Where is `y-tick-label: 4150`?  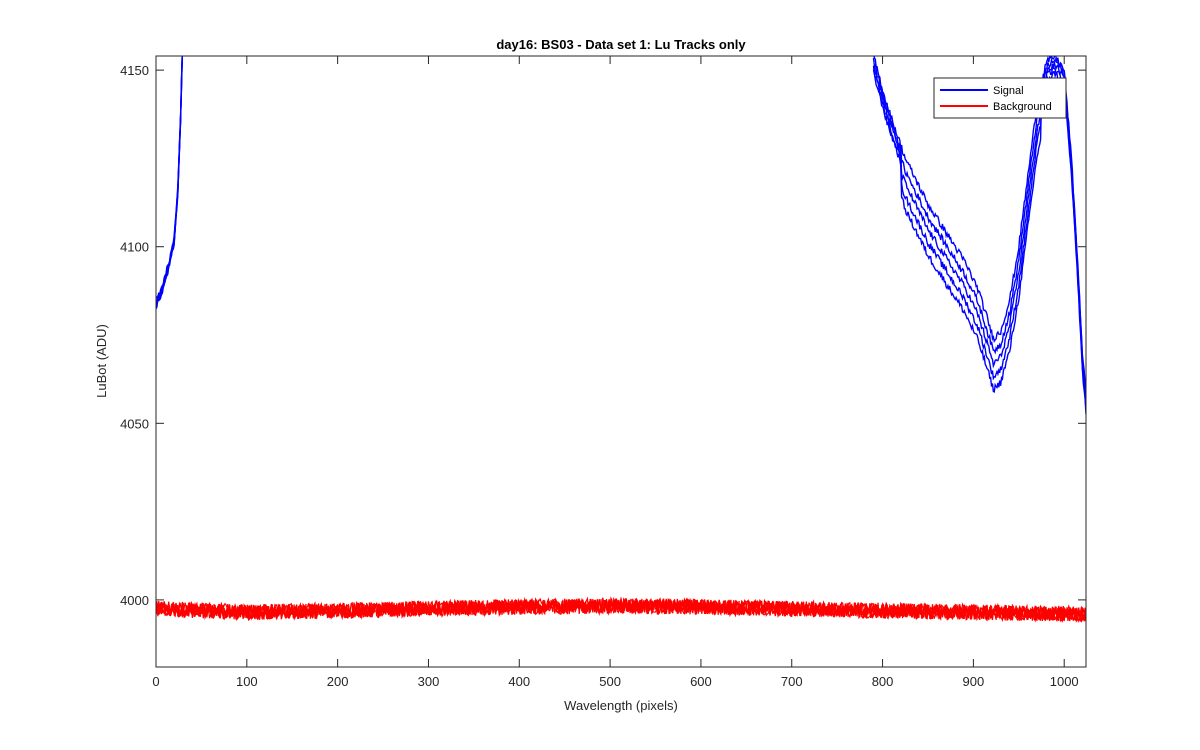
y-tick-label: 4150 is located at coordinates (134, 70).